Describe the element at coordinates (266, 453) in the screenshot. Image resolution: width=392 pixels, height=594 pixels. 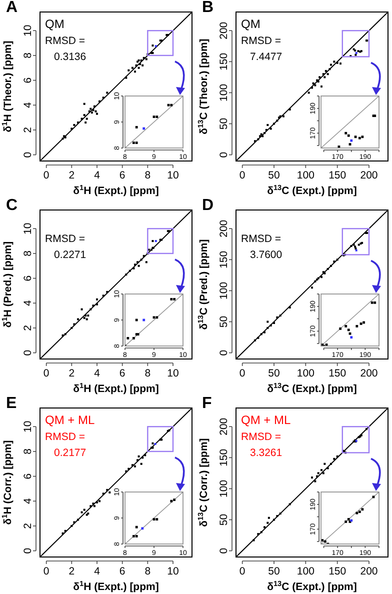
I see `annotation: 3.3261` at that location.